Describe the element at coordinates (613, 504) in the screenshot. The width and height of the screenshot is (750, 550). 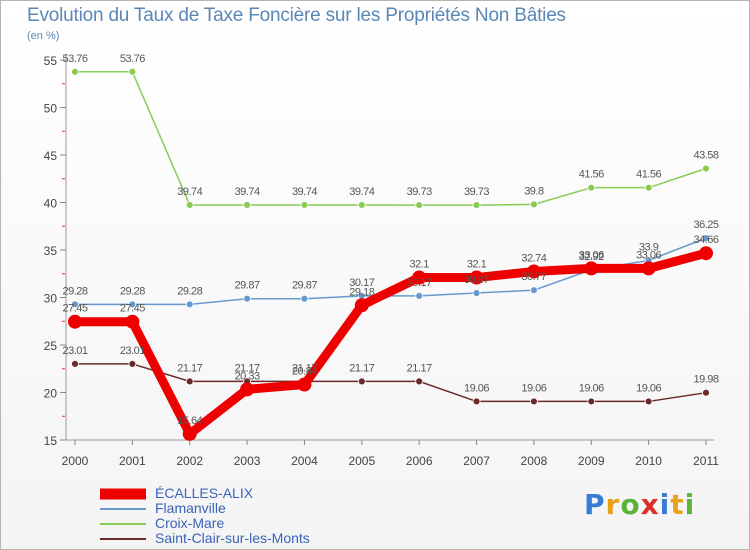
I see `logo-letter: r` at that location.